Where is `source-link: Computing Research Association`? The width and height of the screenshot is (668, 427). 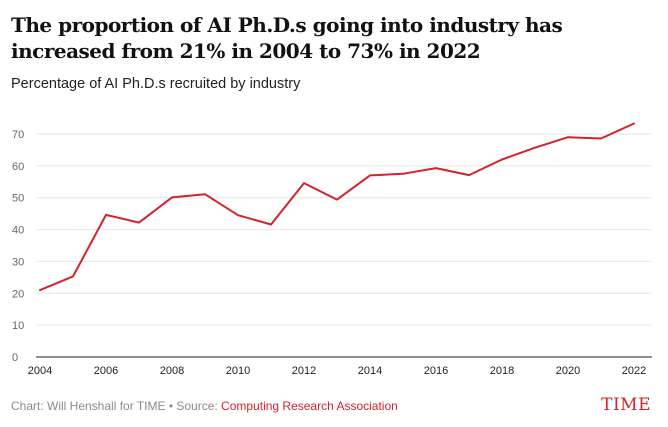
source-link: Computing Research Association is located at coordinates (309, 406).